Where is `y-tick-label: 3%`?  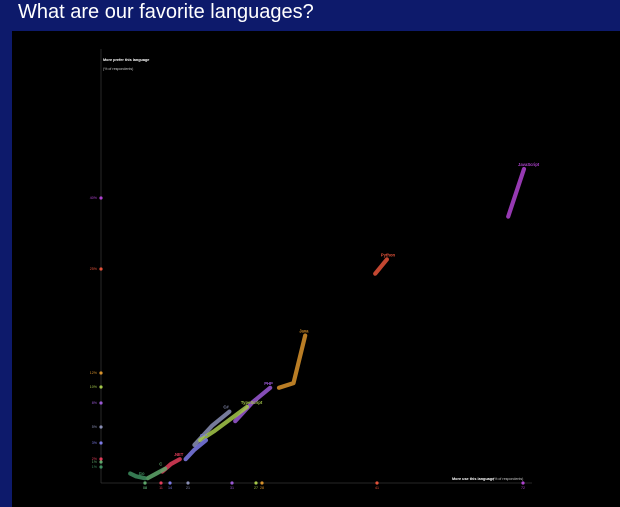
y-tick-label: 3% is located at coordinates (95, 443).